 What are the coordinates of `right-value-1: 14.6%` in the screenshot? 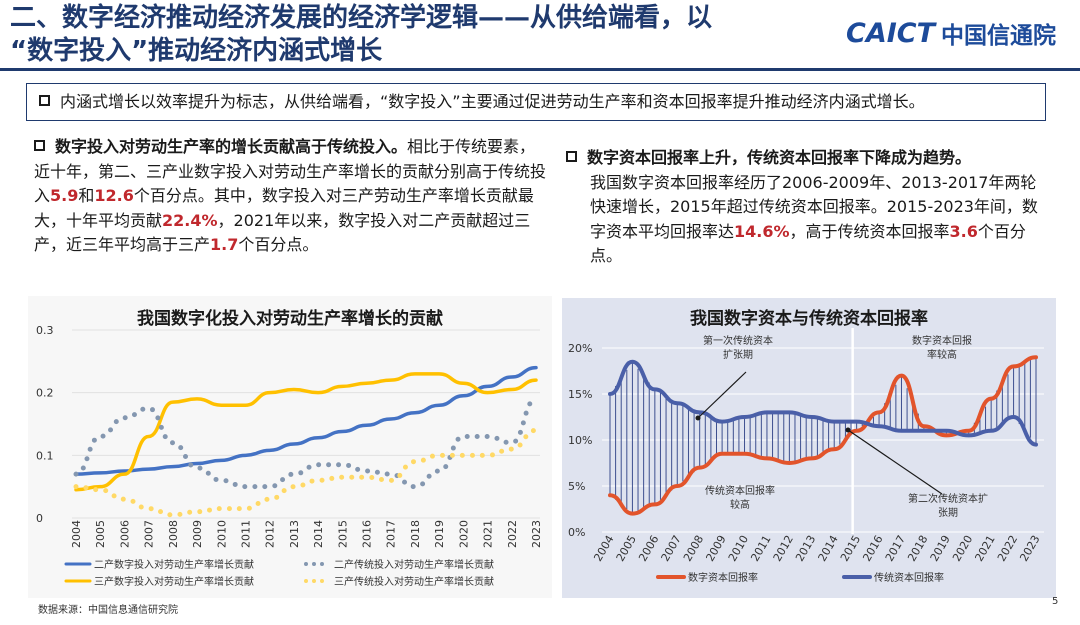 It's located at (762, 231).